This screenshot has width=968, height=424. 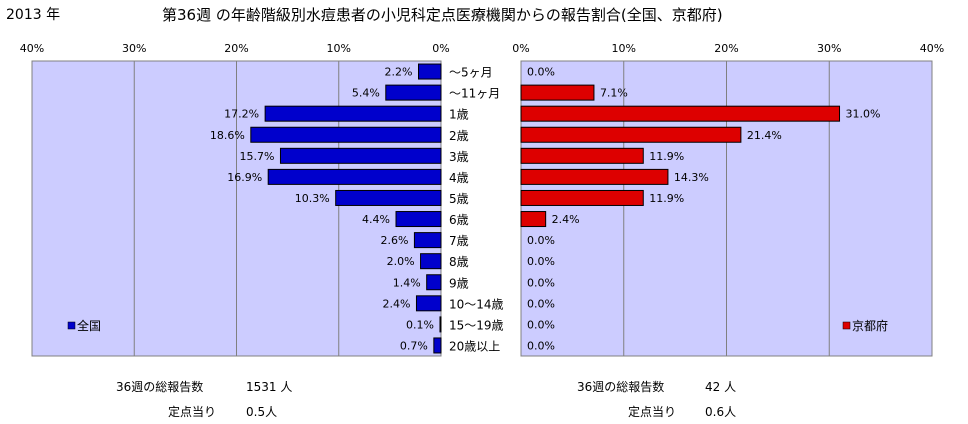 What do you see at coordinates (459, 262) in the screenshot?
I see `category-label: 8歳` at bounding box center [459, 262].